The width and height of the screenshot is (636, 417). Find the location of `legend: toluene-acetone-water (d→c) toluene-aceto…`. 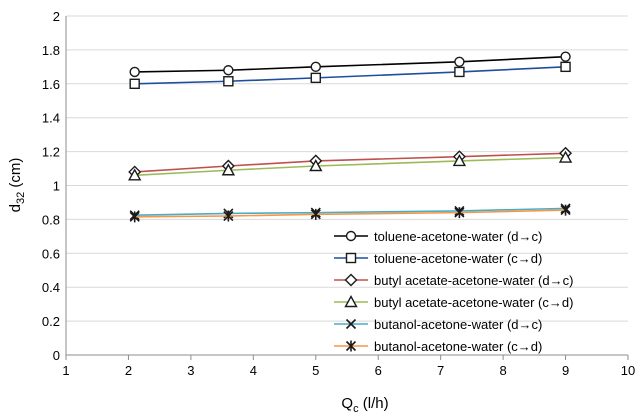

legend: toluene-acetone-water (d→c) toluene-aceto… is located at coordinates (453, 291).